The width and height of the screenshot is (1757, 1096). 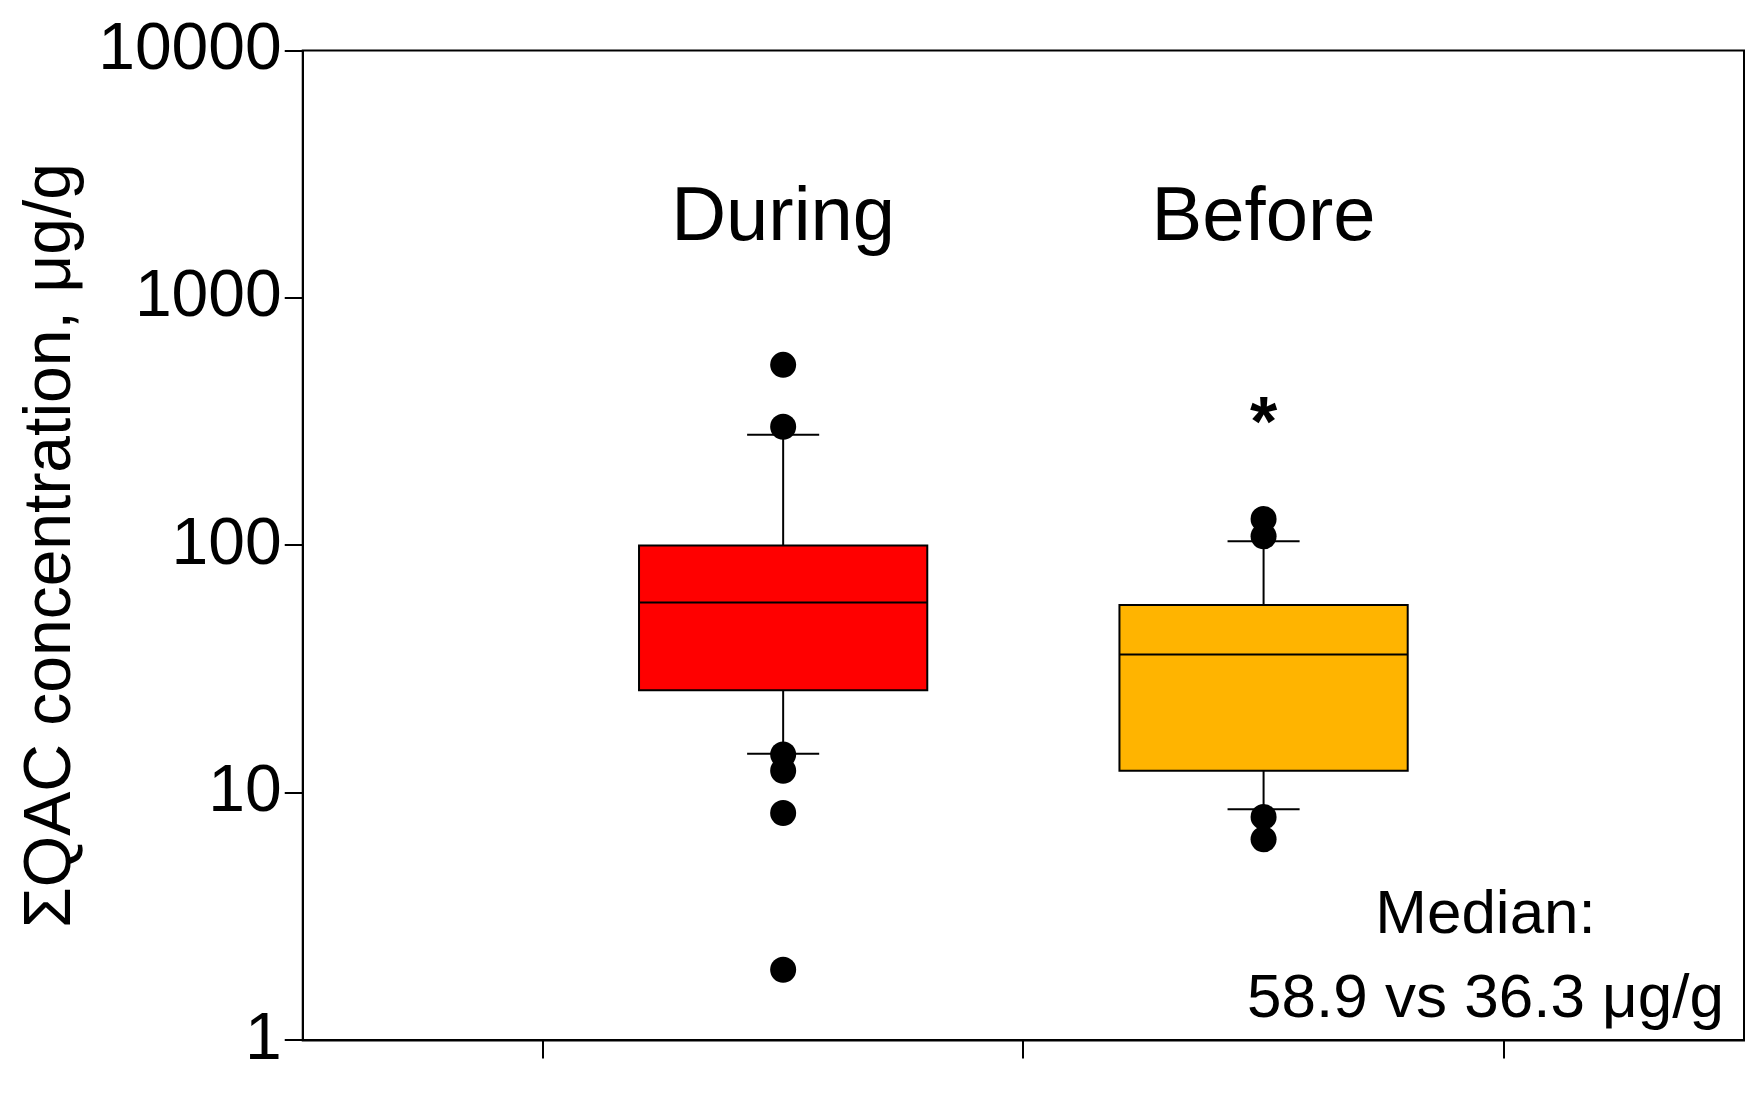 What do you see at coordinates (263, 1035) in the screenshot?
I see `y-tick-label: 1` at bounding box center [263, 1035].